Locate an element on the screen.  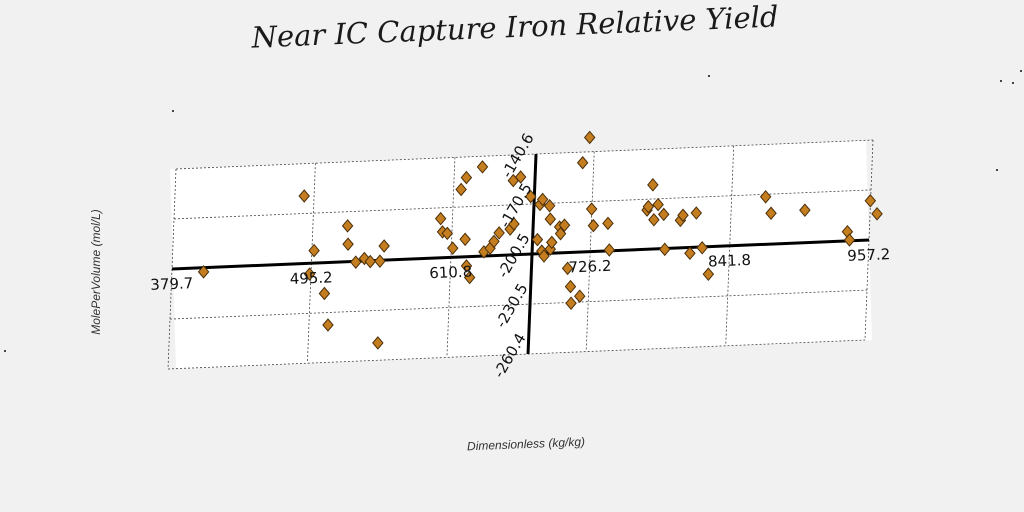
x-axis-line is located at coordinates (520, 254).